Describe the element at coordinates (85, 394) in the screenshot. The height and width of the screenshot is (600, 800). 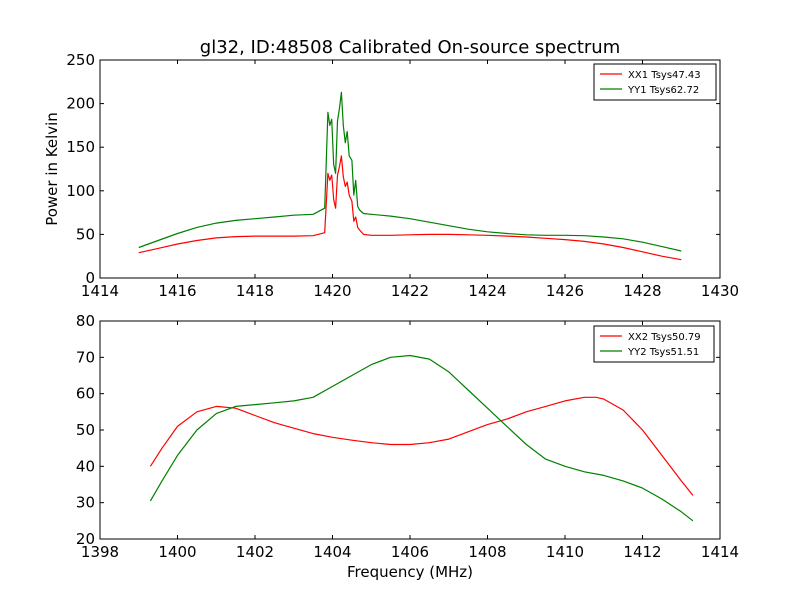
I see `bottom-ytick-label: 60` at that location.